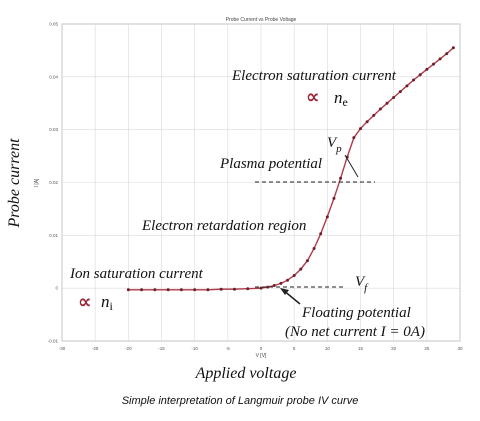 Image resolution: width=480 pixels, height=421 pixels. Describe the element at coordinates (334, 145) in the screenshot. I see `vp-symbol: Vp` at that location.